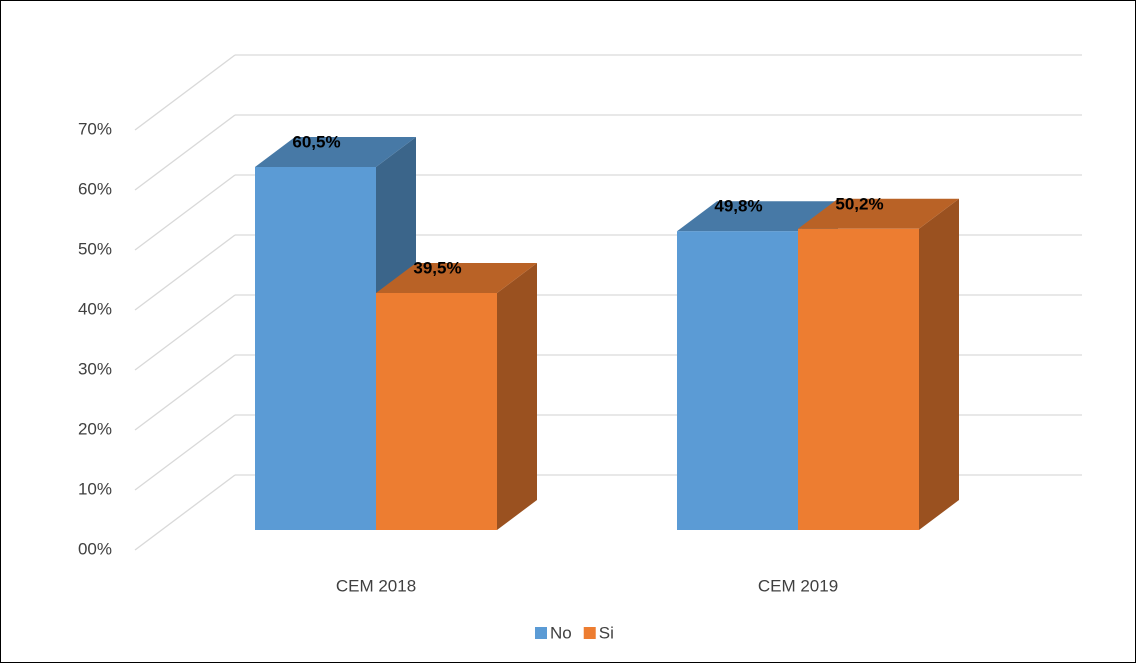 Image resolution: width=1136 pixels, height=663 pixels. I want to click on x-tick-label: CEM 2019, so click(798, 585).